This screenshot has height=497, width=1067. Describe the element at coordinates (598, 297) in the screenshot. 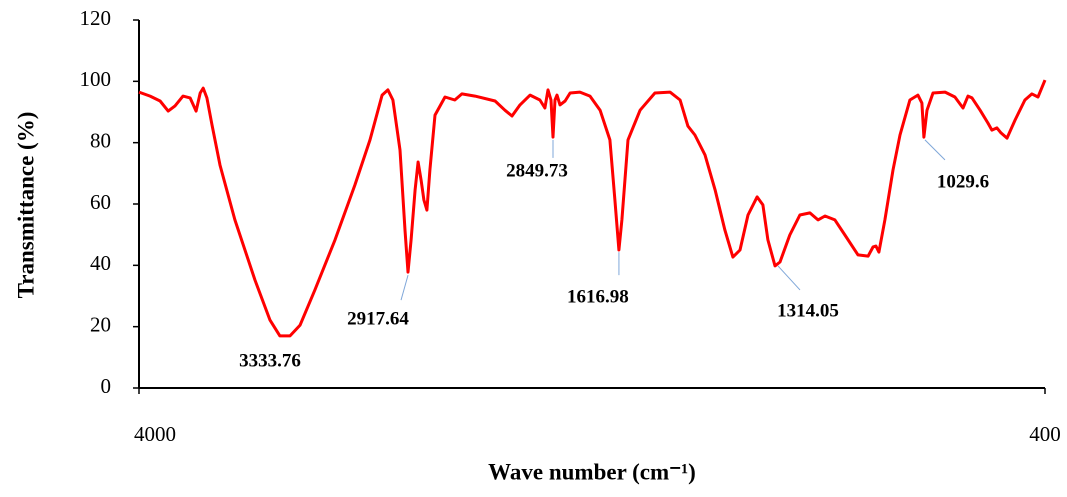

I see `annotation-label: 1616.98` at that location.